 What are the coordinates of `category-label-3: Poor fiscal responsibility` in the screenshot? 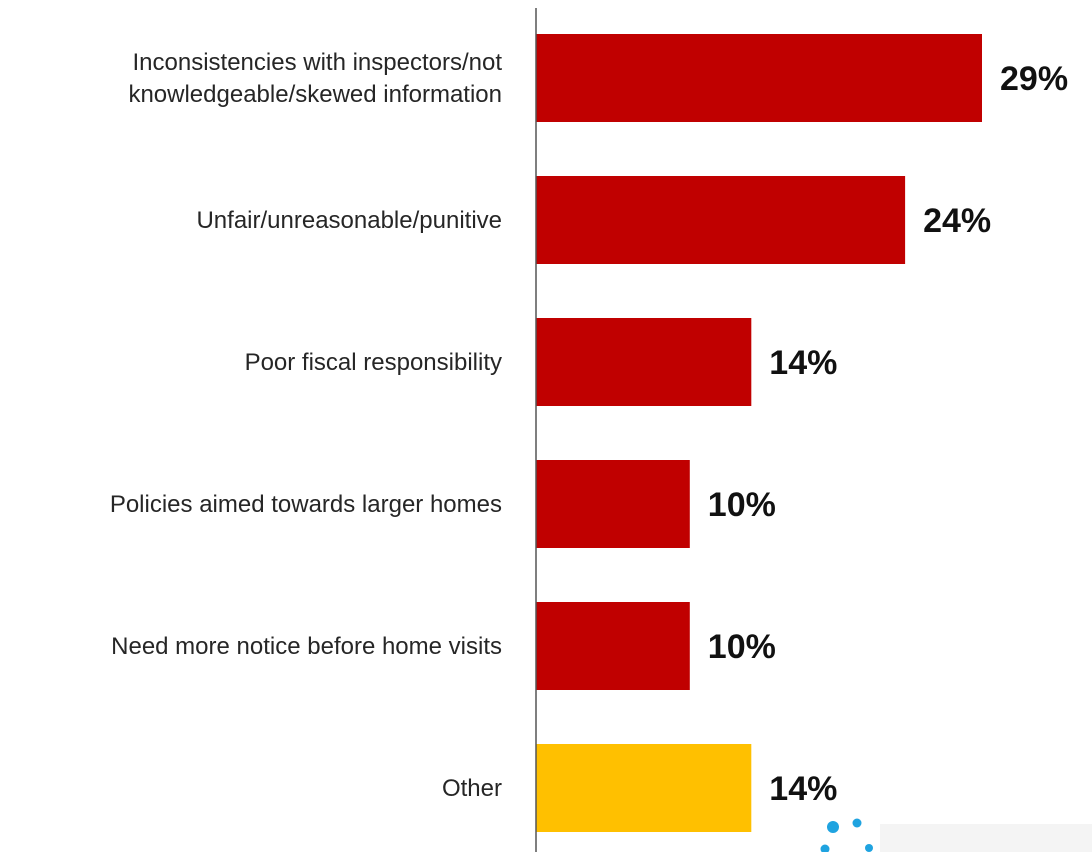 It's located at (373, 362).